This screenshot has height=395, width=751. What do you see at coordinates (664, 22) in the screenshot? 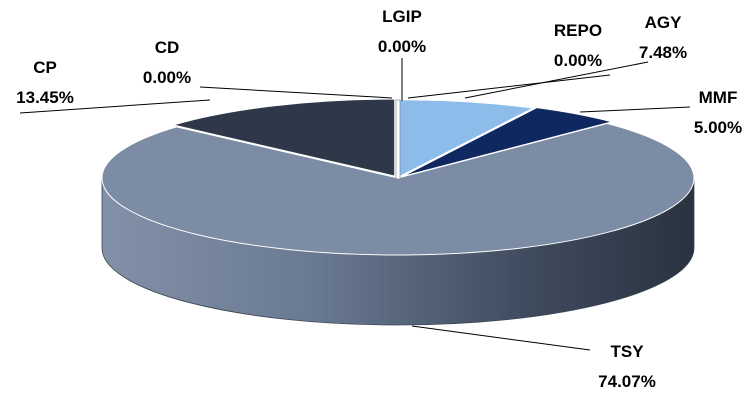
I see `slice-name-agy: AGY` at bounding box center [664, 22].